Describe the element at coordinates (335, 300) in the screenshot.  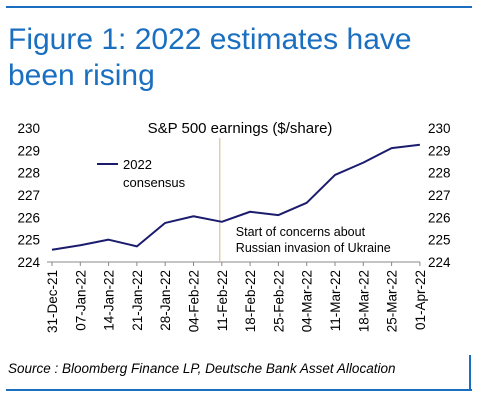
I see `x-tick-label: 11-Mar-22` at that location.